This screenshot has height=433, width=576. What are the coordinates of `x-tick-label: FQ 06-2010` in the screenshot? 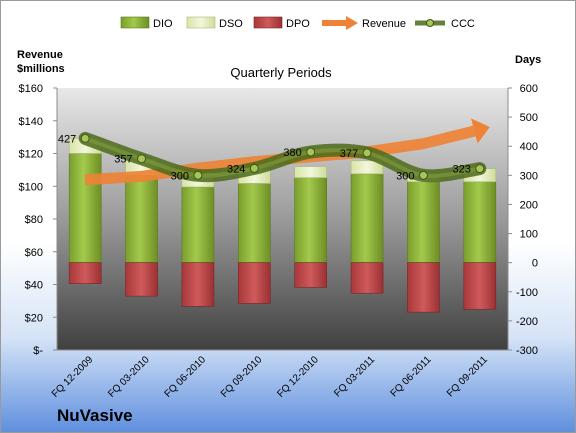 It's located at (186, 377).